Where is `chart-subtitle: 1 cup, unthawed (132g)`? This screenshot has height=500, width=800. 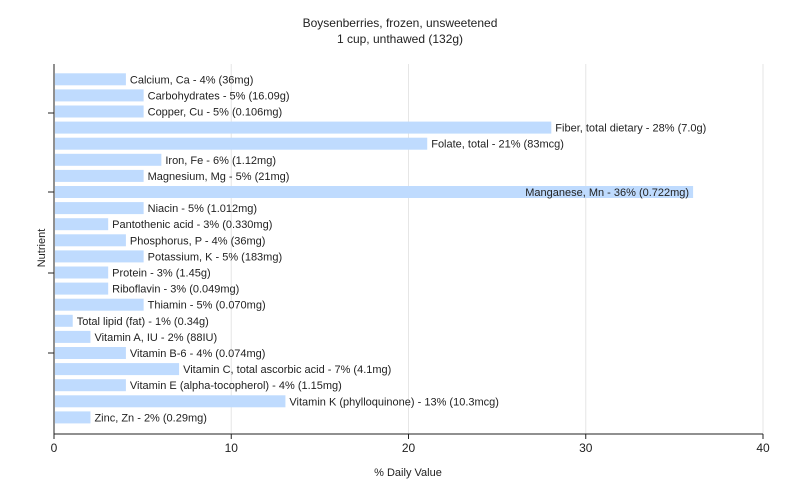 chart-subtitle: 1 cup, unthawed (132g) is located at coordinates (400, 39).